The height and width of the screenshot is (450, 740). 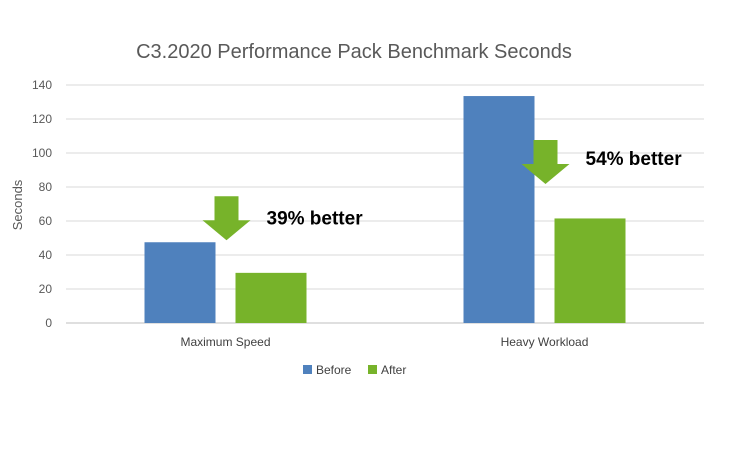 I want to click on y-tick-label: 60, so click(x=46, y=221).